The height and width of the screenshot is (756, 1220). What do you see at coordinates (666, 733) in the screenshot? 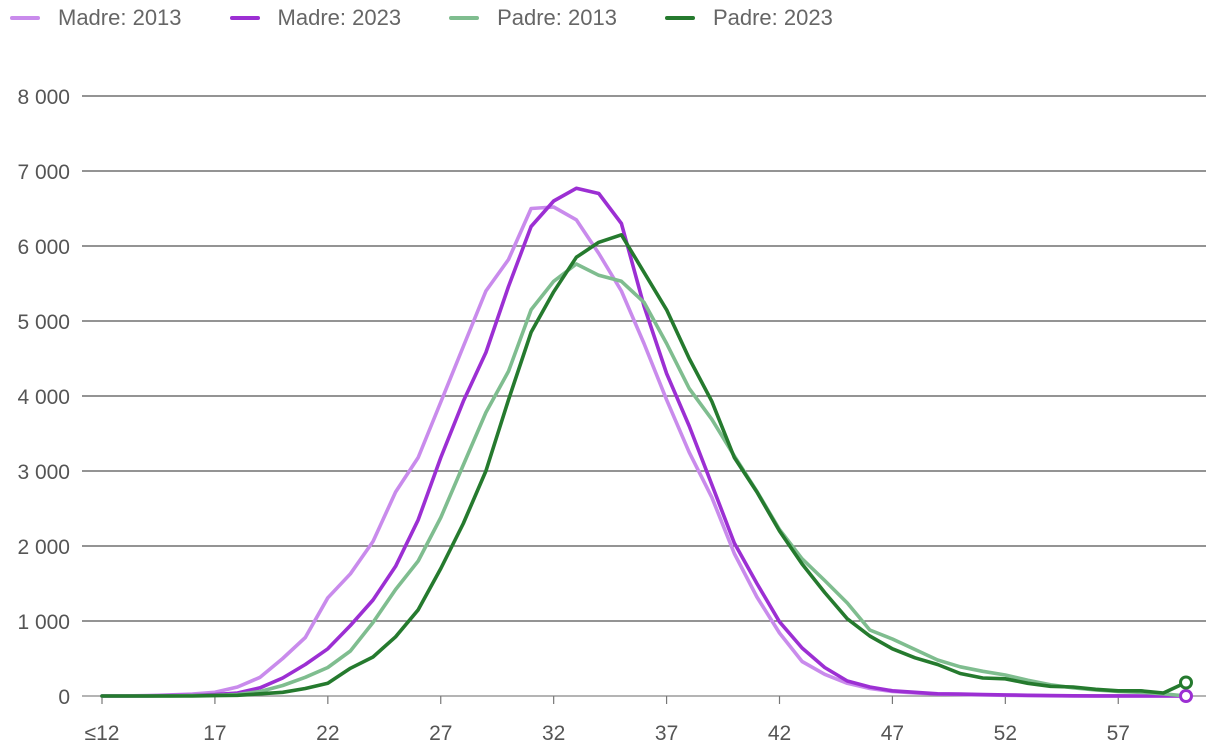
I see `x-tick-label: 37` at bounding box center [666, 733].